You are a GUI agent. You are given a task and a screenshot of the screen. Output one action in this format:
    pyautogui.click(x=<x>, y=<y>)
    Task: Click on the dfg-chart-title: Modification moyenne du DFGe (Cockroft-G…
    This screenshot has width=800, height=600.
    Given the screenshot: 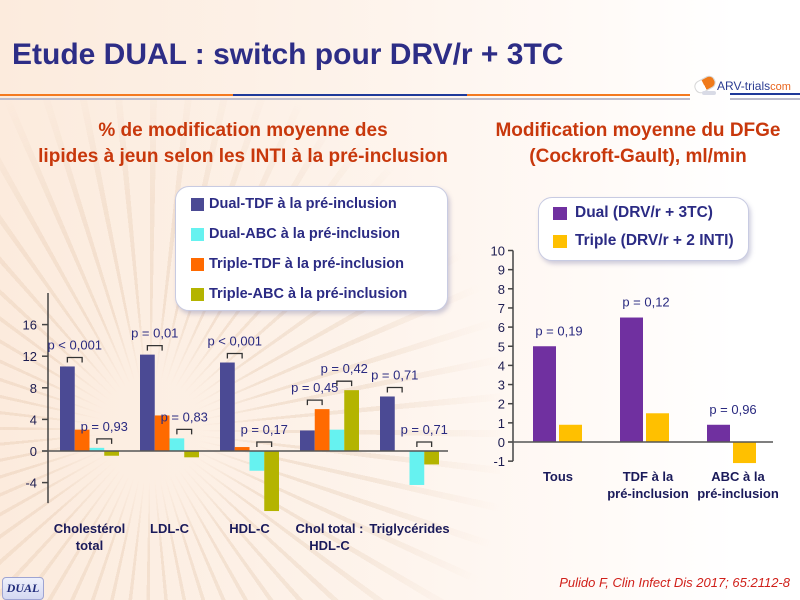 What is the action you would take?
    pyautogui.click(x=638, y=144)
    